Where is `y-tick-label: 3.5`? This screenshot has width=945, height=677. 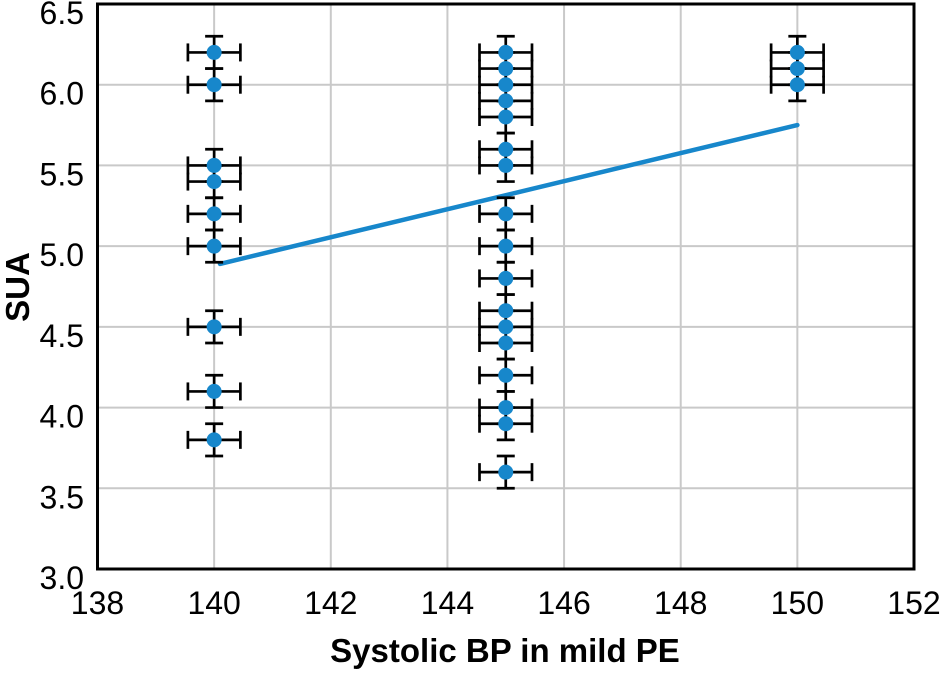
y-tick-label: 3.5 is located at coordinates (62, 497).